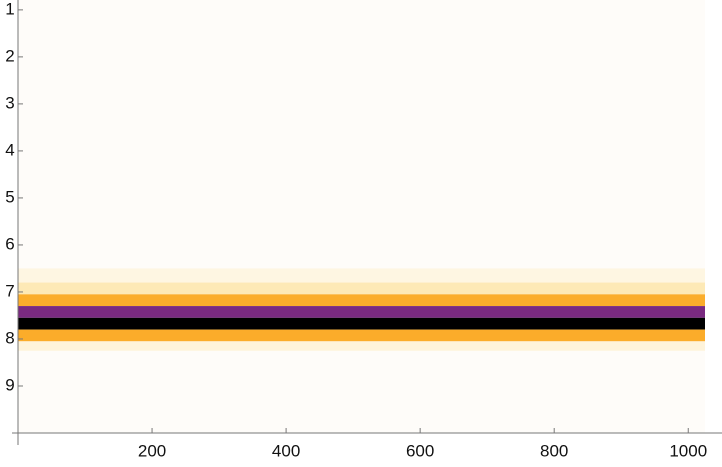 The image size is (722, 467). I want to click on x-tick-label: 400, so click(286, 450).